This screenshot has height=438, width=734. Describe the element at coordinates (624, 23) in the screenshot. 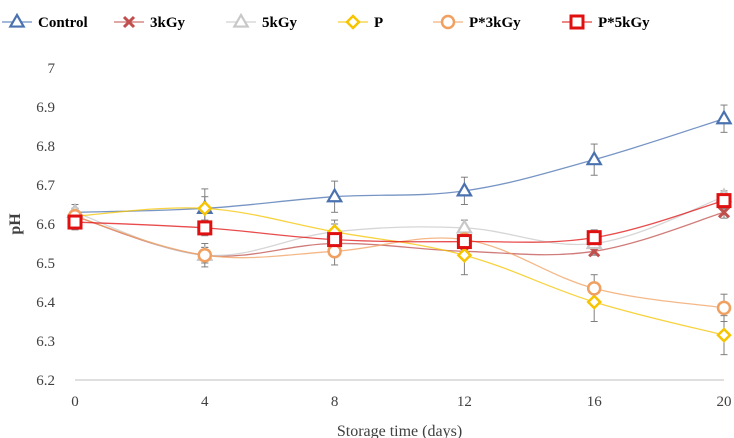

I see `legend-label-p-x-5kgy: P*5kGy` at that location.